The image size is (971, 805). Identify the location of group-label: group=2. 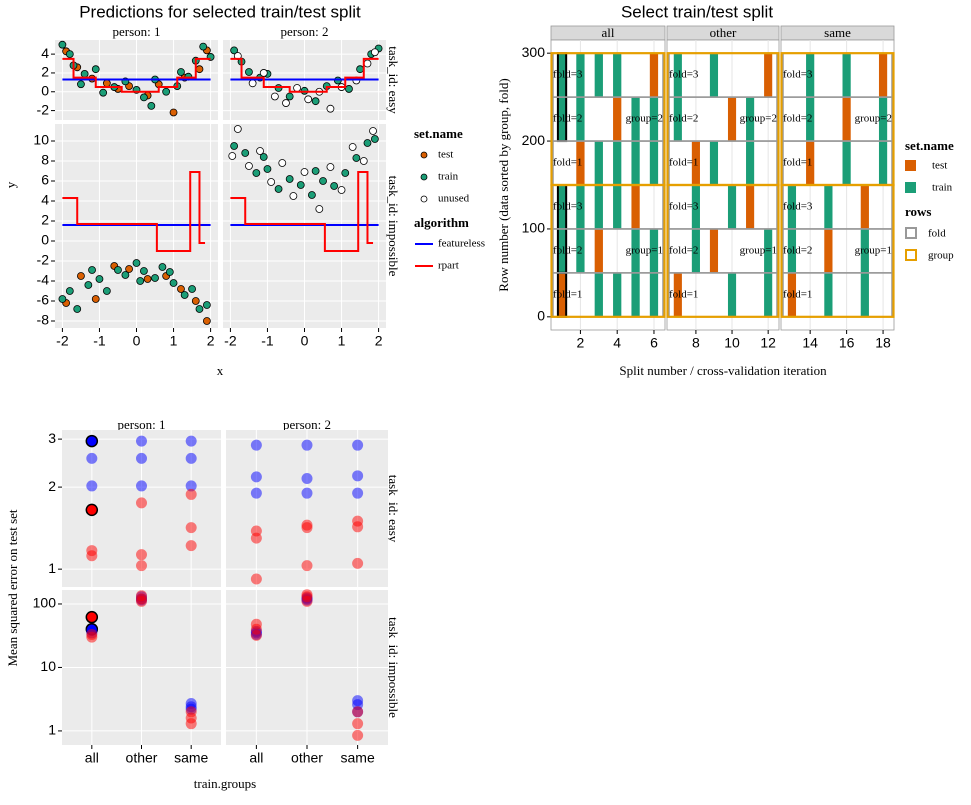
(873, 119).